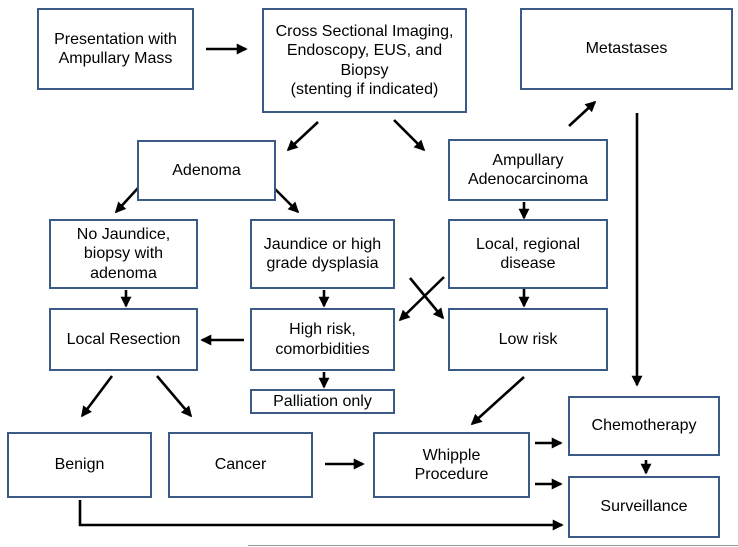  What do you see at coordinates (644, 507) in the screenshot?
I see `node-surveillance: Surveillance` at bounding box center [644, 507].